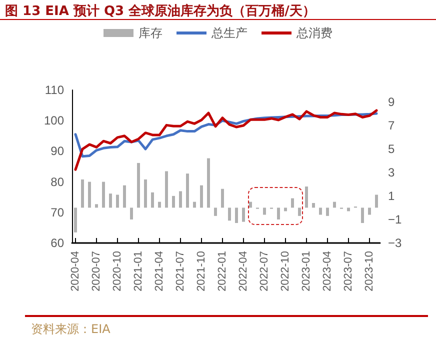  I want to click on x-tick-label: 2021-04, so click(160, 271).